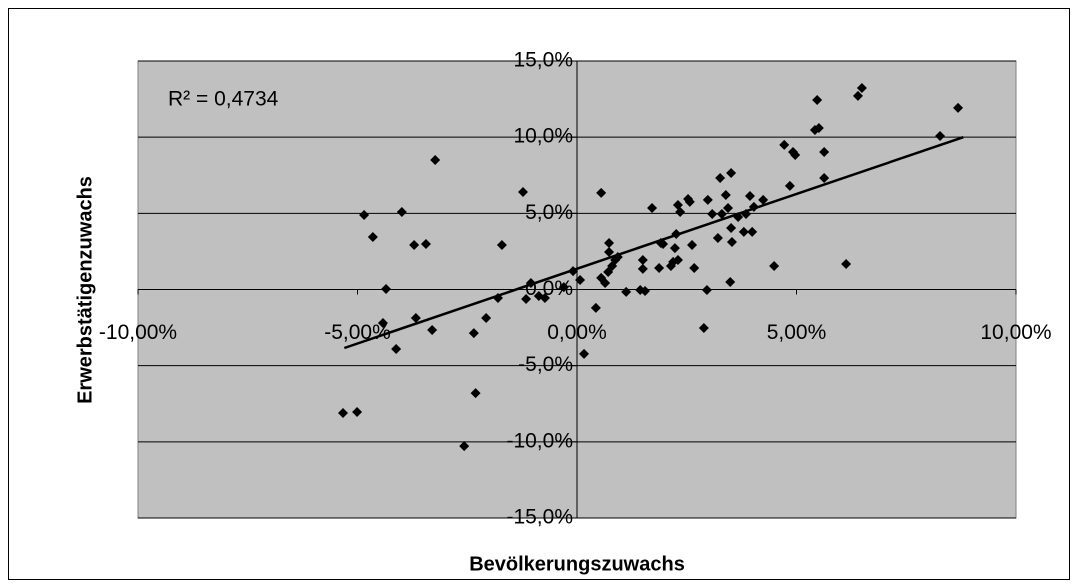  What do you see at coordinates (545, 364) in the screenshot?
I see `y-tick-label: -5,0%` at bounding box center [545, 364].